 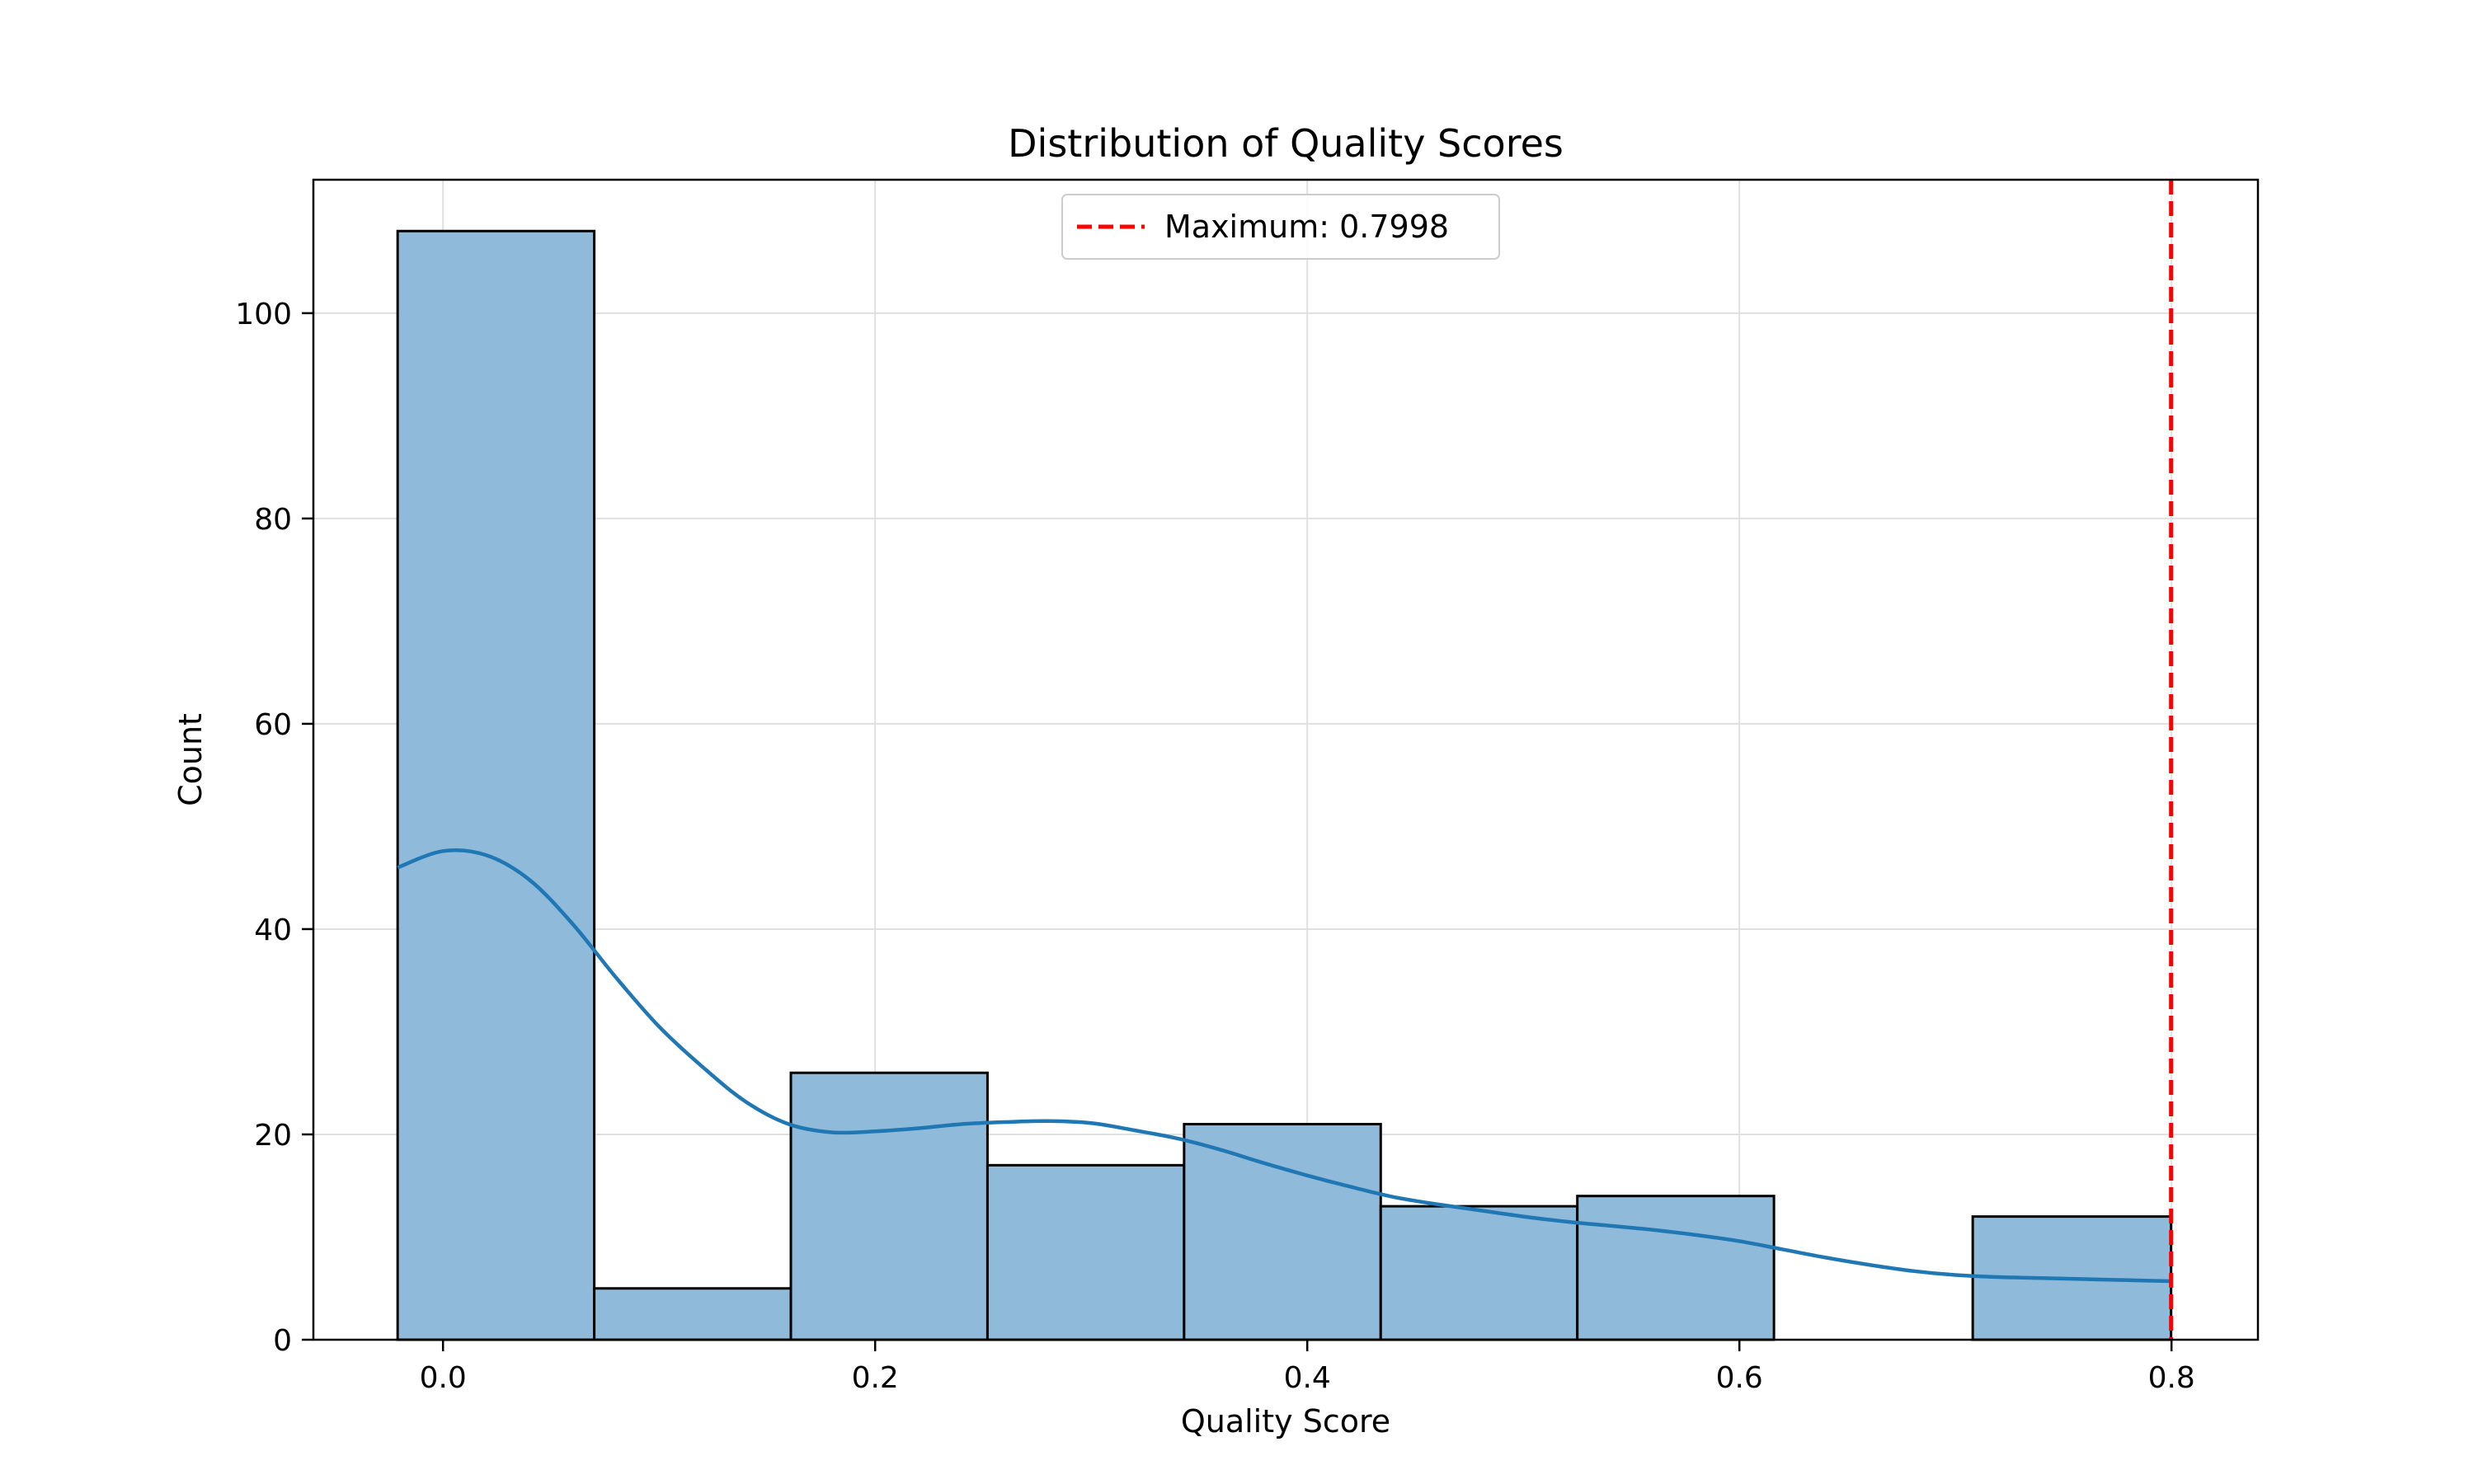 I want to click on legend: Maximum: 0.7998, so click(x=1280, y=227).